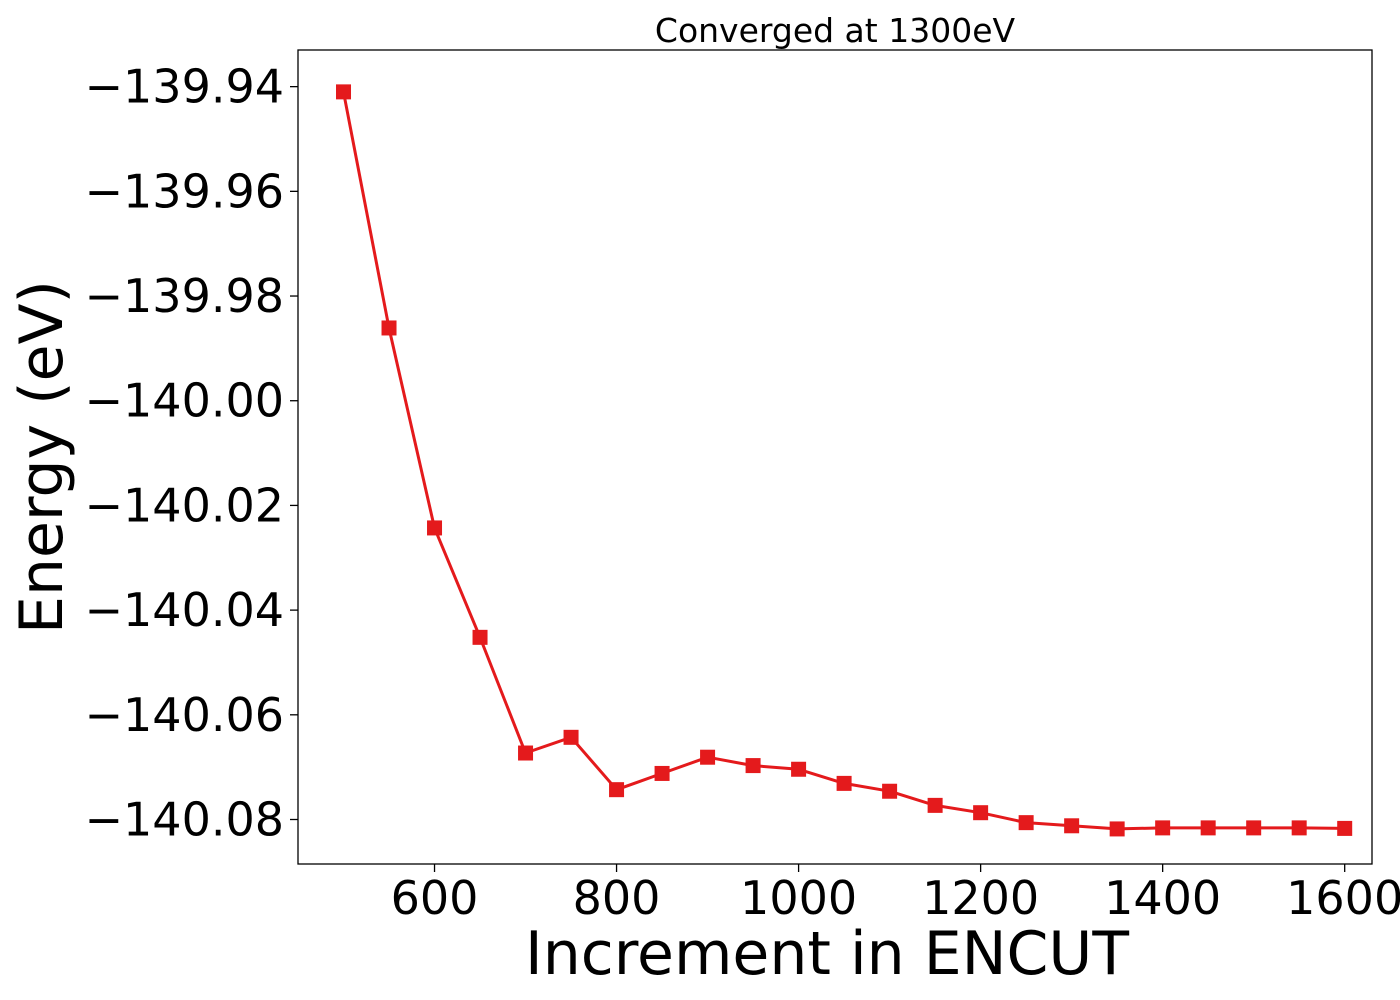 This screenshot has height=1000, width=1400. What do you see at coordinates (435, 898) in the screenshot?
I see `x-tick-label: 600` at bounding box center [435, 898].